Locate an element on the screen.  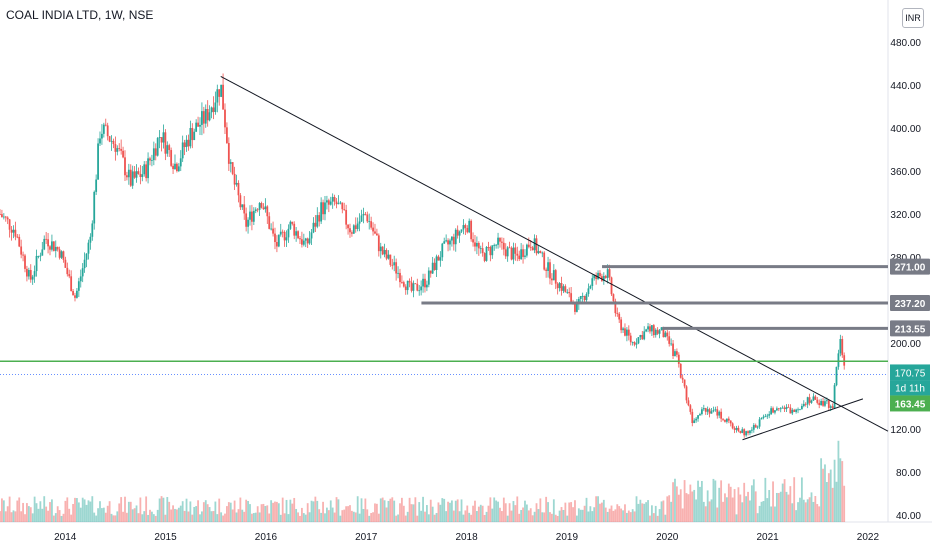
resistance-price-label-bg is located at coordinates (910, 303).